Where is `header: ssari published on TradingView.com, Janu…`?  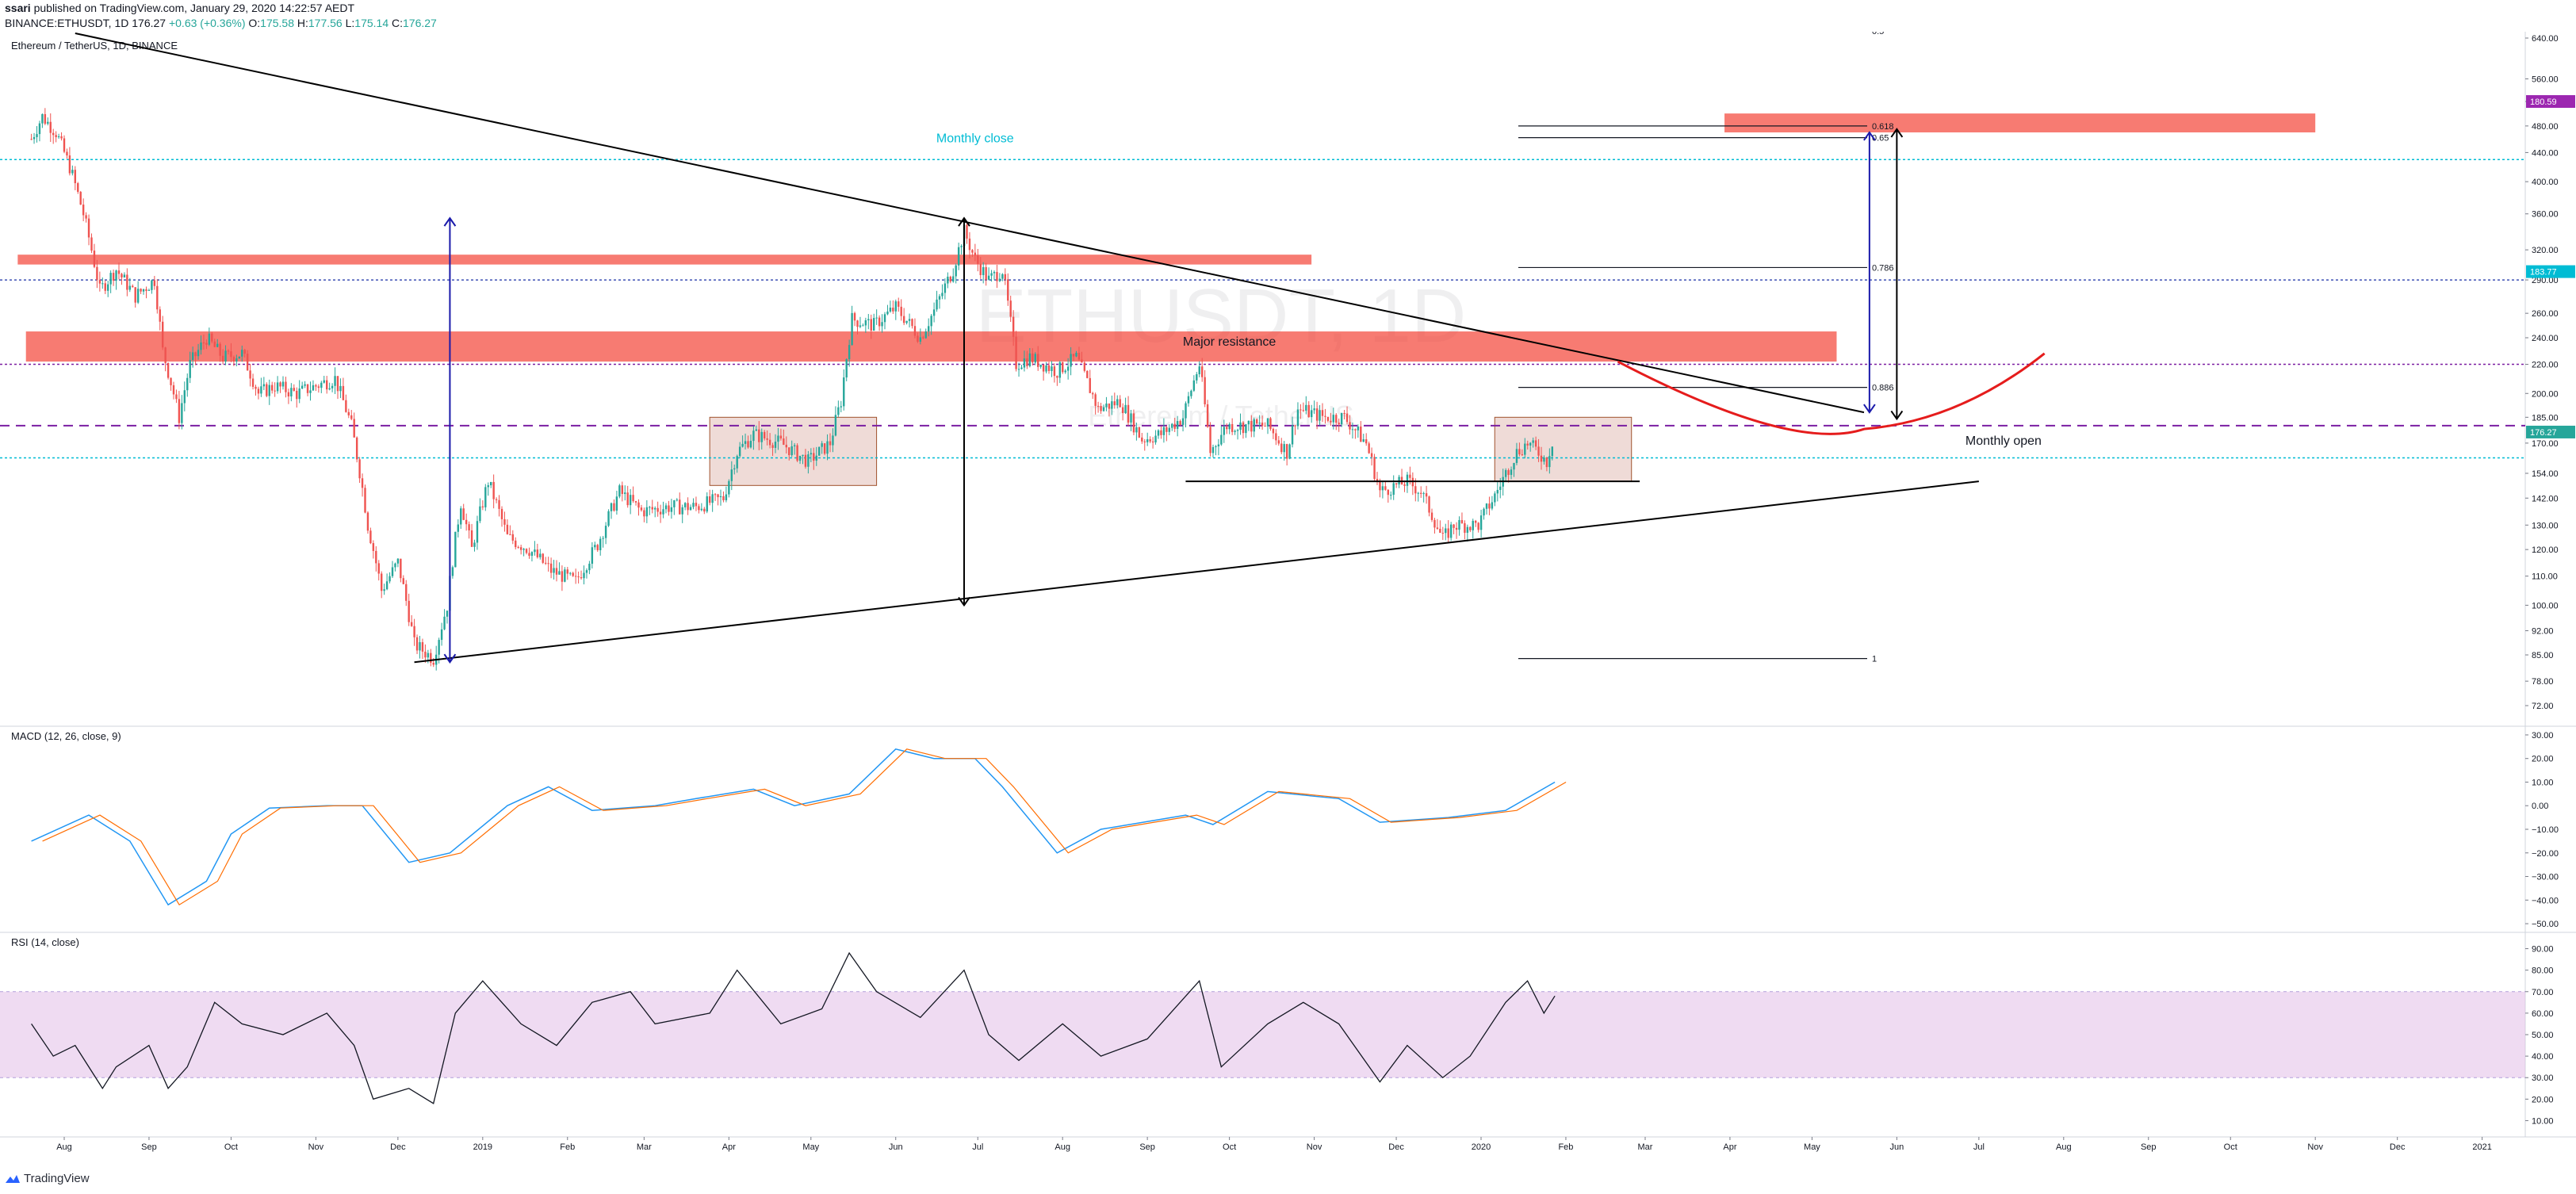 header: ssari published on TradingView.com, Janu… is located at coordinates (1288, 16).